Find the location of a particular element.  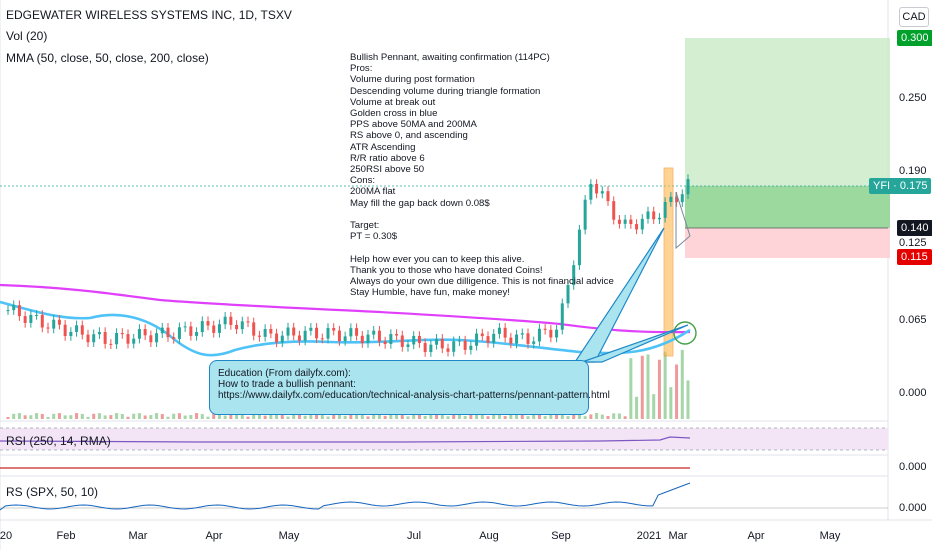

price-tick: 0.250 is located at coordinates (913, 98).